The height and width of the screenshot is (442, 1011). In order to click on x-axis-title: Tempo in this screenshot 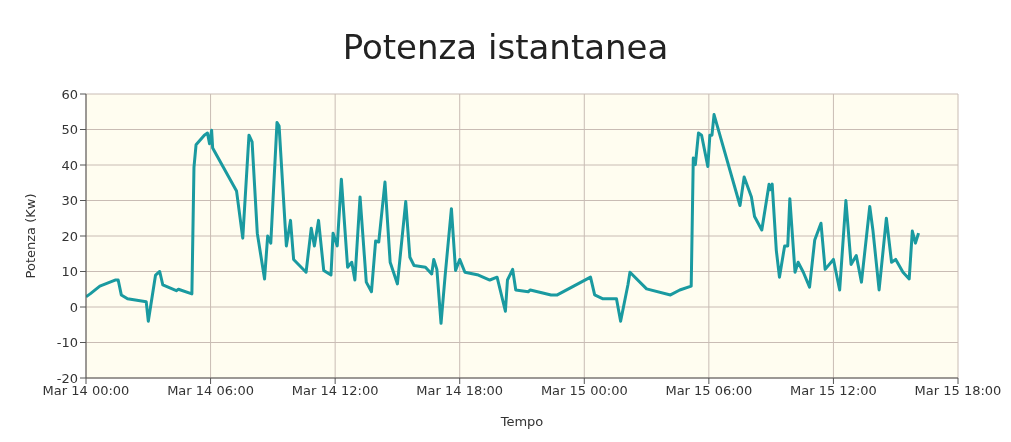, I will do `click(521, 421)`.